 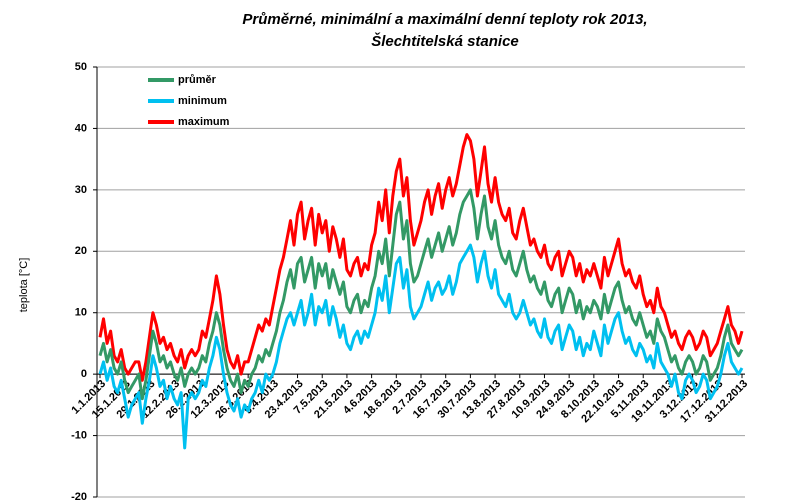 I want to click on y-tick-label: -10, so click(x=79, y=435).